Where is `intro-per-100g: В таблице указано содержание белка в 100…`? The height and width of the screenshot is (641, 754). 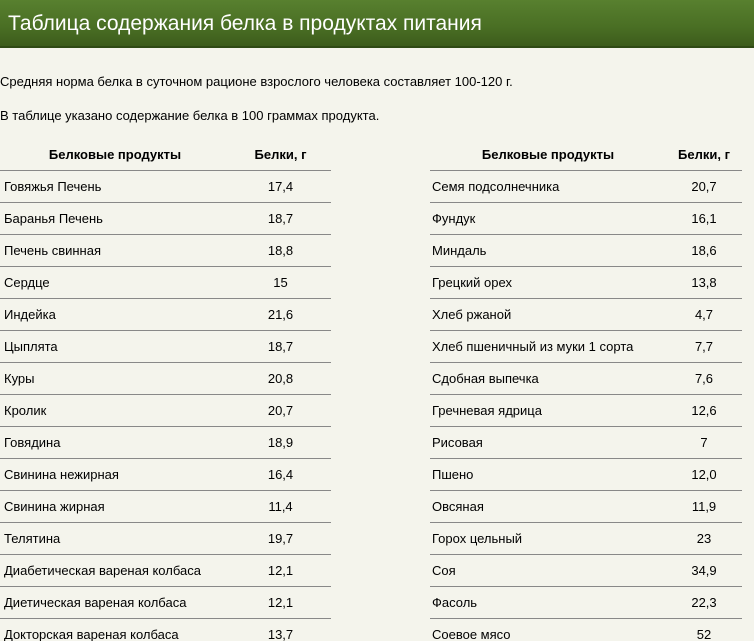 intro-per-100g: В таблице указано содержание белка в 100… is located at coordinates (190, 115).